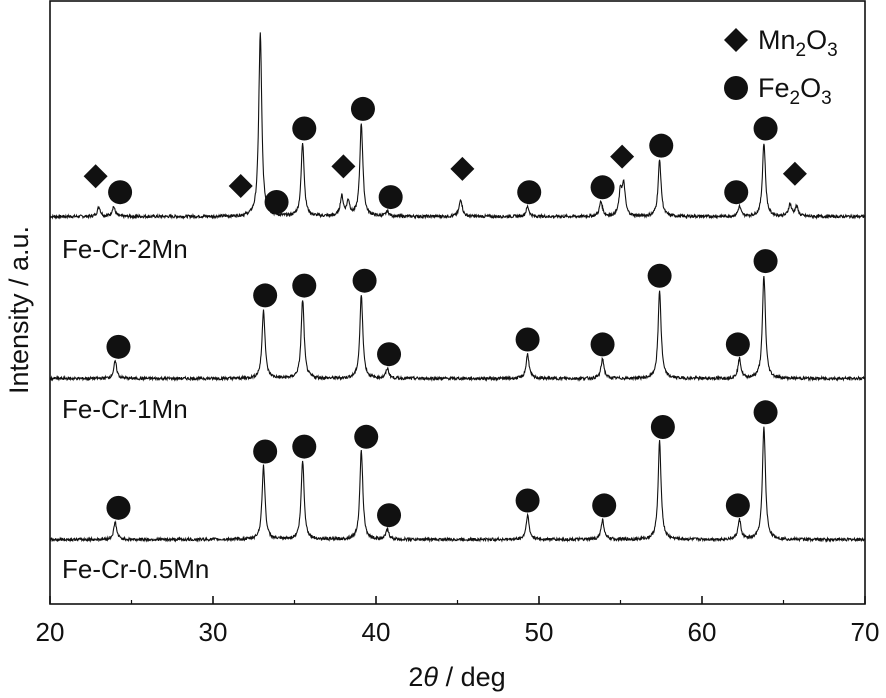  I want to click on y-axis-title: Intensity / a.u., so click(19, 310).